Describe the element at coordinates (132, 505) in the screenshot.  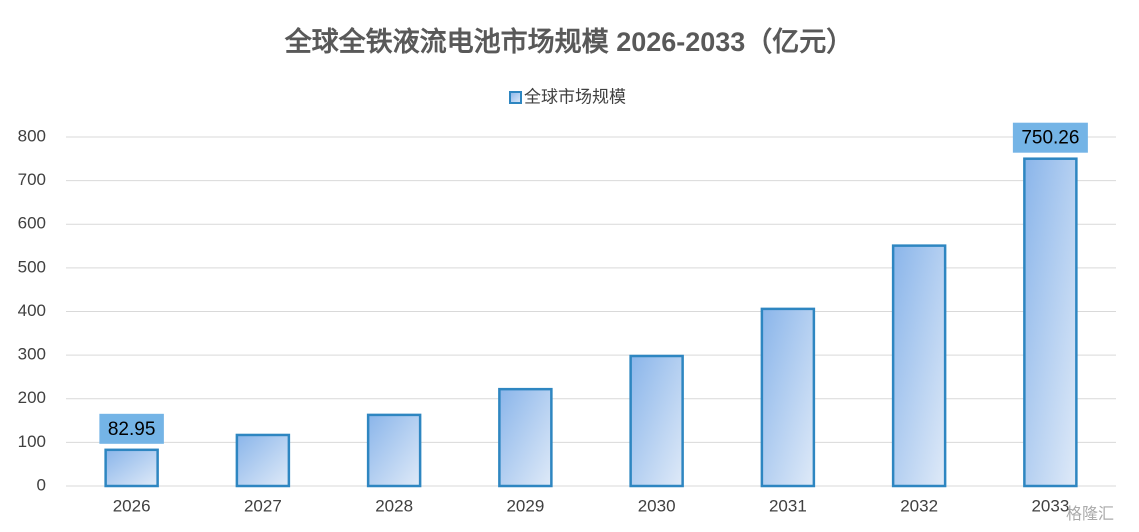
I see `x-tick-label: 2026` at that location.